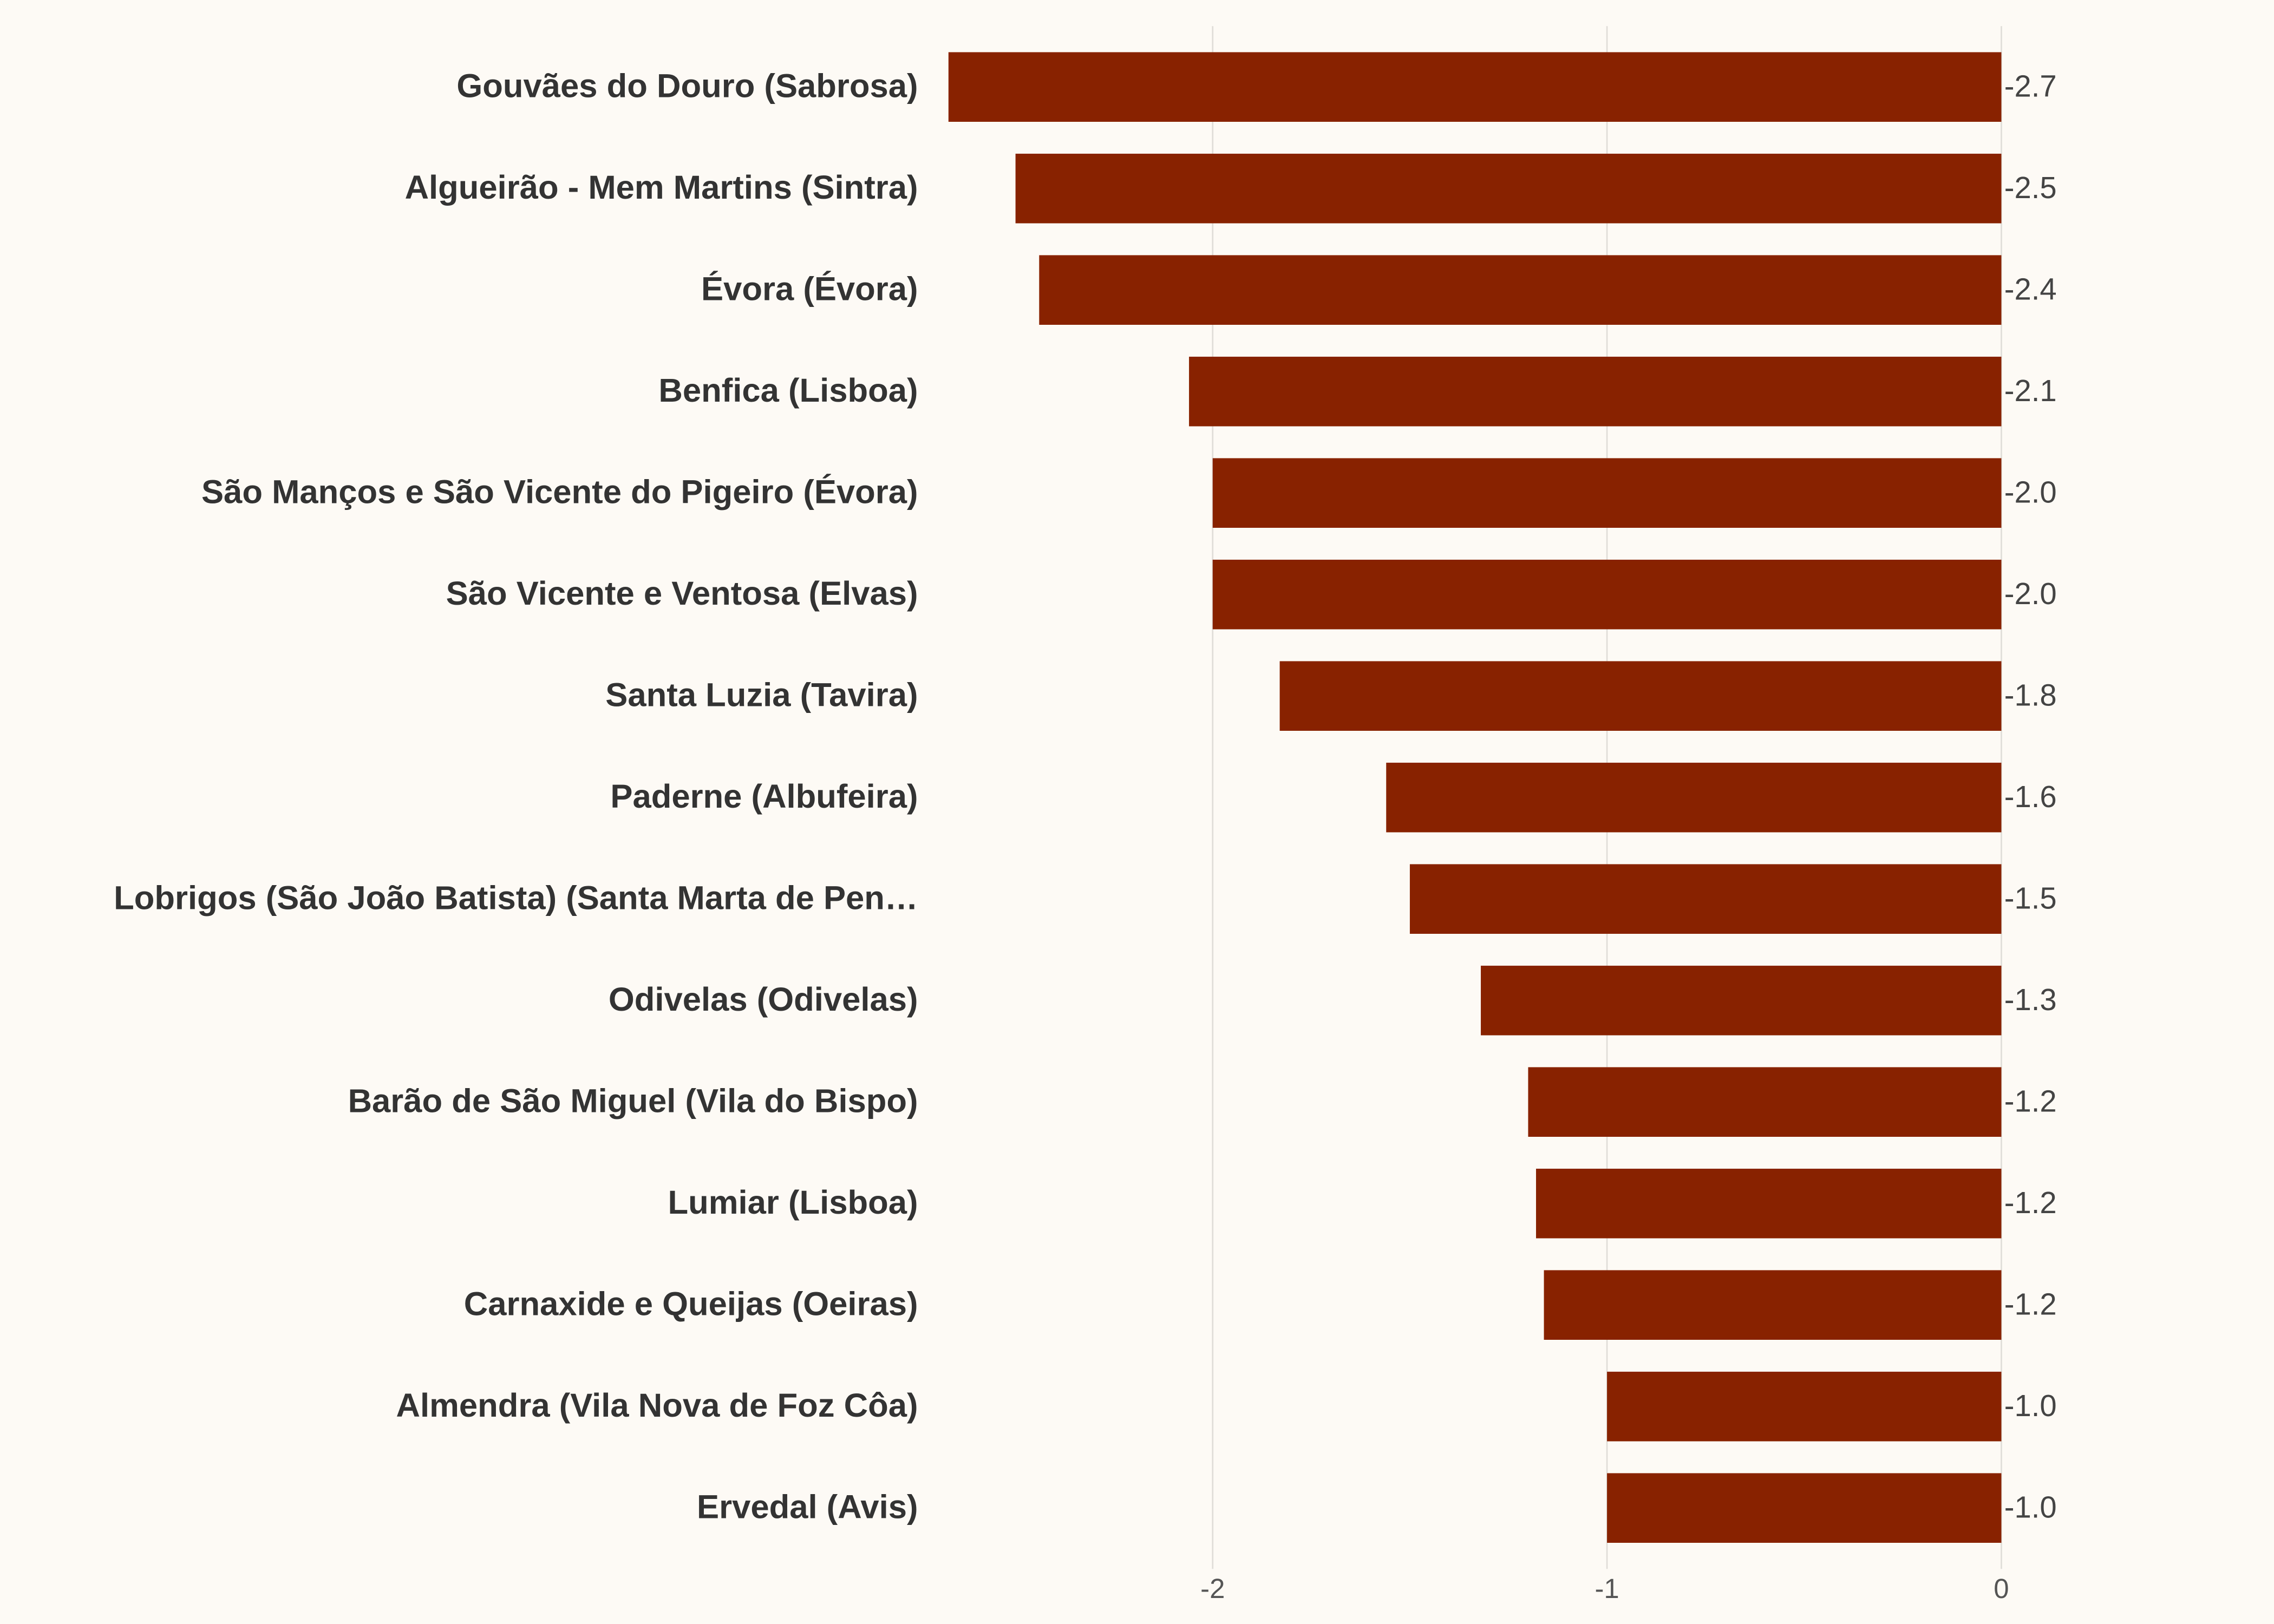 This screenshot has width=2274, height=1624. I want to click on category-label: Gouvães do Douro (Sabrosa), so click(687, 87).